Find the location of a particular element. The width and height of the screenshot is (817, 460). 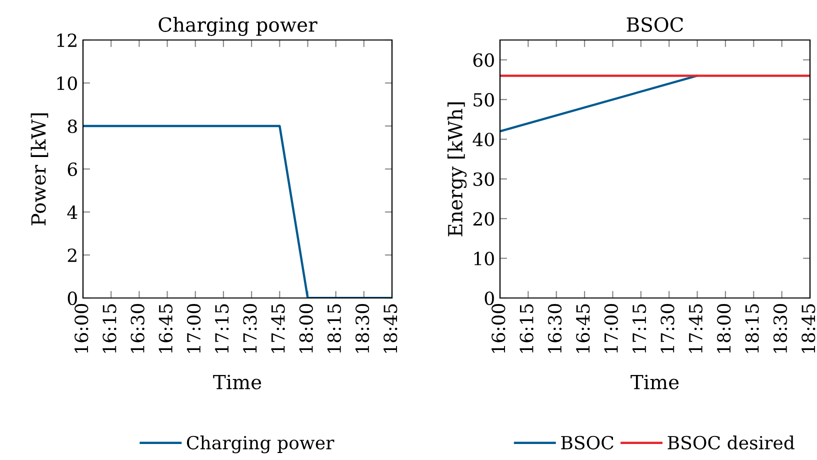

y-axis-title: Power [kW] is located at coordinates (39, 169).